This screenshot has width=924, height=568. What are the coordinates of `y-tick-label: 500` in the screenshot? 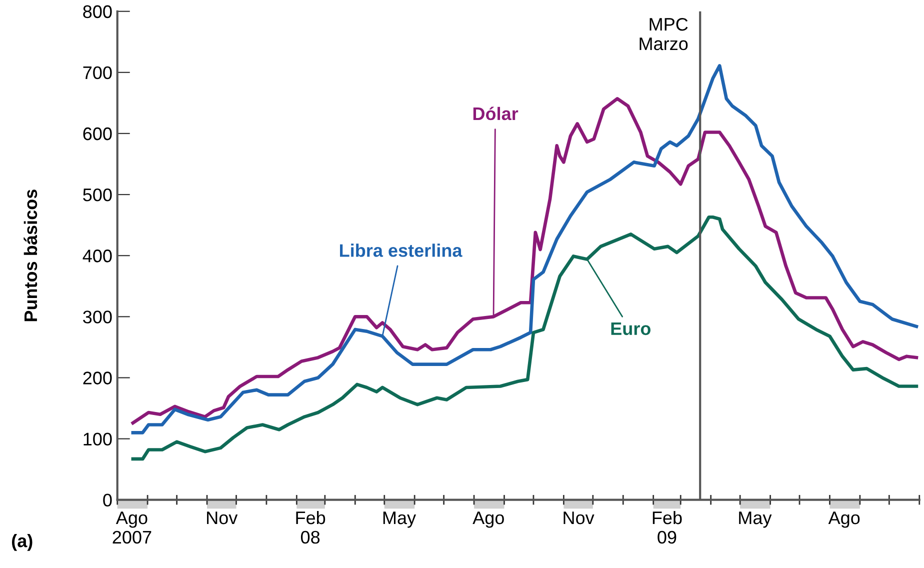 It's located at (97, 195).